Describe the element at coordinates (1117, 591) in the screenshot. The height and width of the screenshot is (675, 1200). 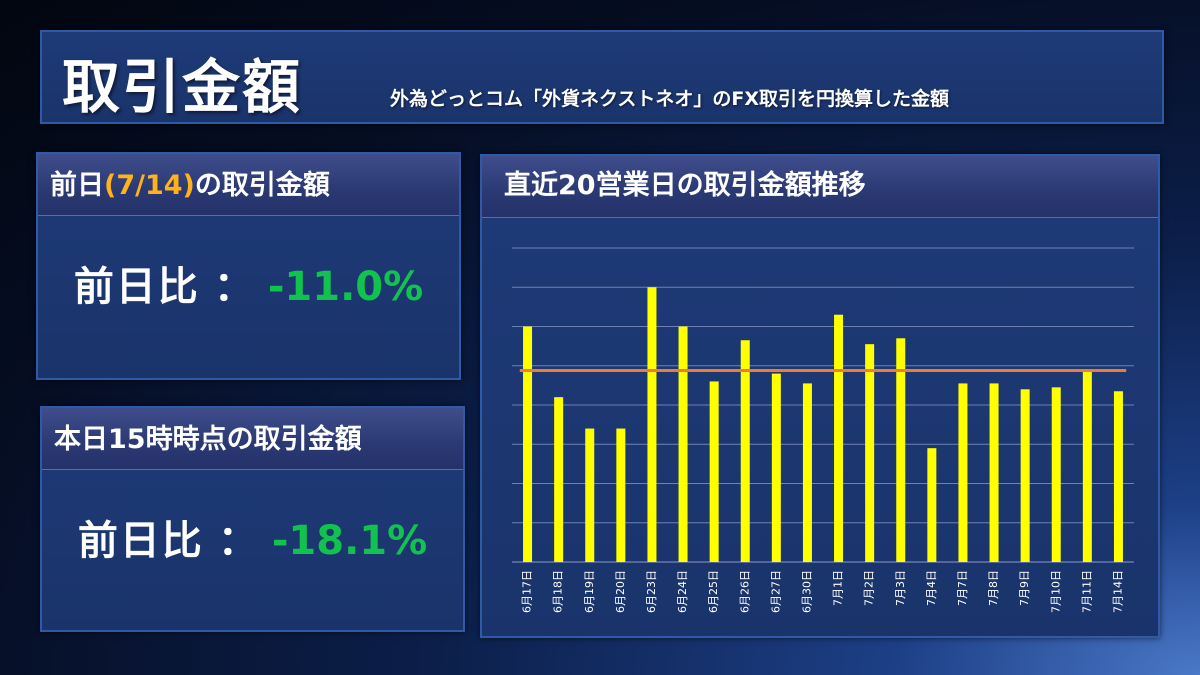
I see `x-tick-label: 7月14日` at that location.